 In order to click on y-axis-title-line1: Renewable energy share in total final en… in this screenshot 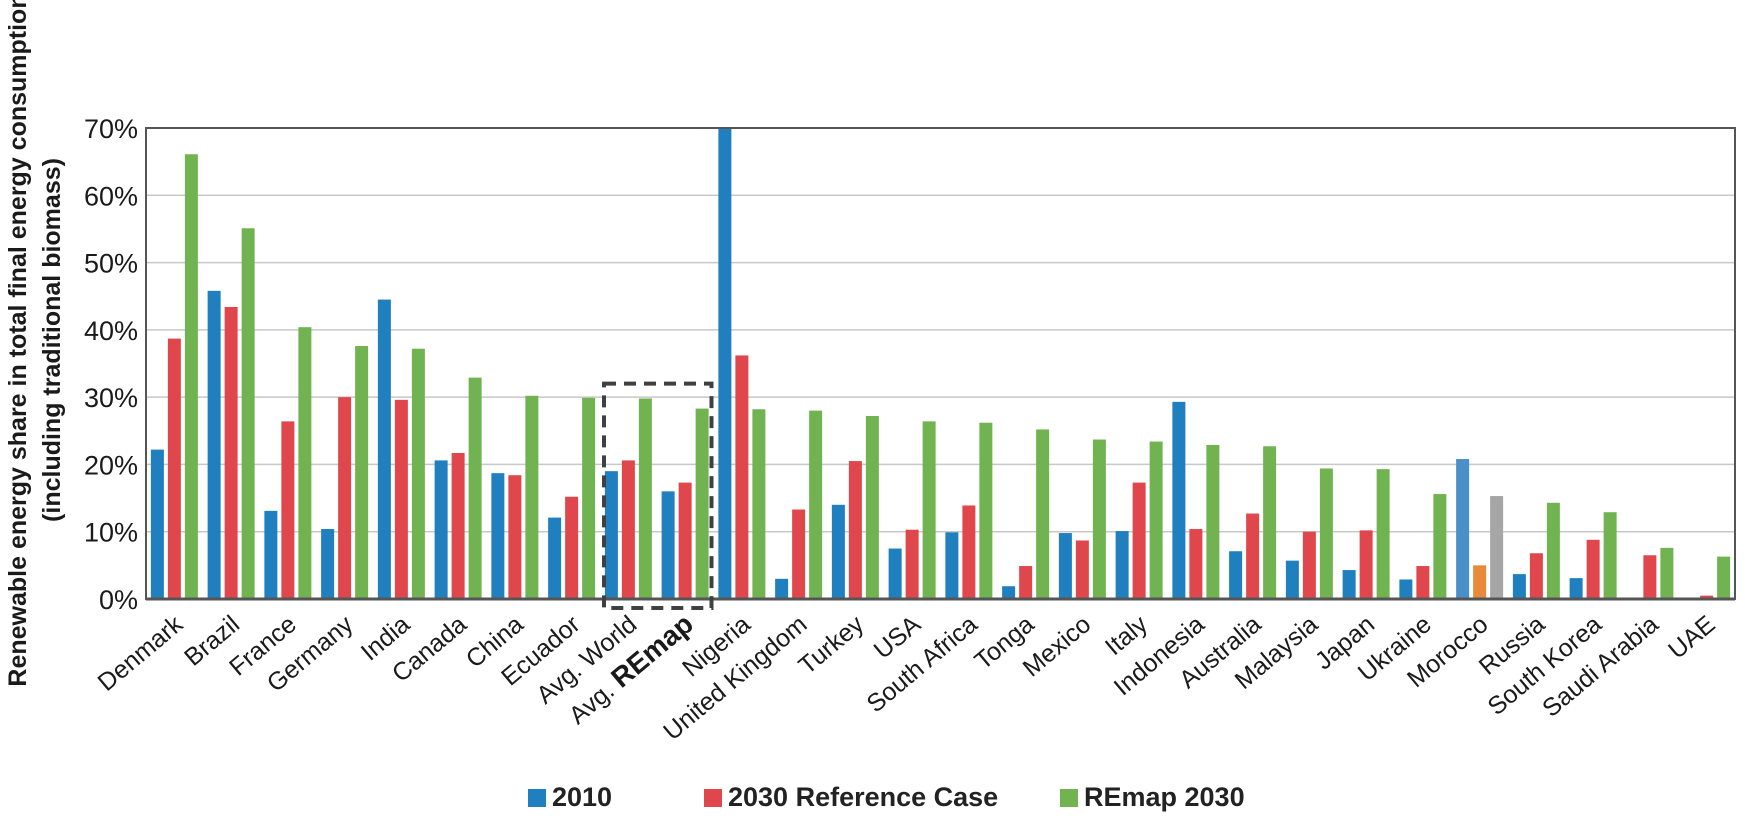, I will do `click(18, 343)`.